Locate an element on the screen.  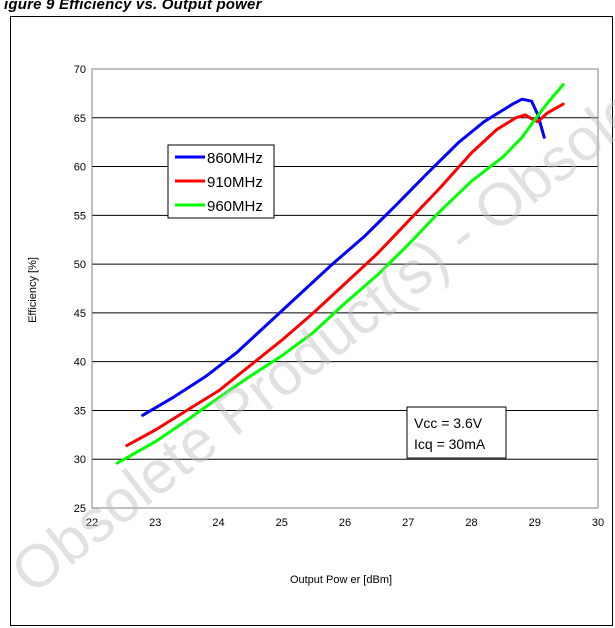
conditions-icq: Icq = 30mA is located at coordinates (450, 444).